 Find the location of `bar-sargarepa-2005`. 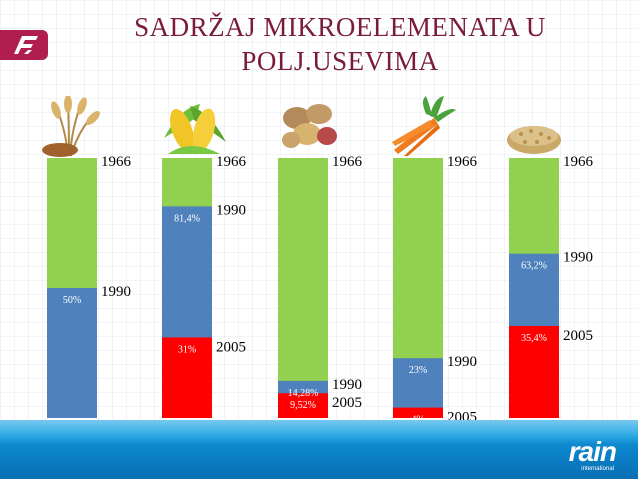

bar-sargarepa-2005 is located at coordinates (418, 412).